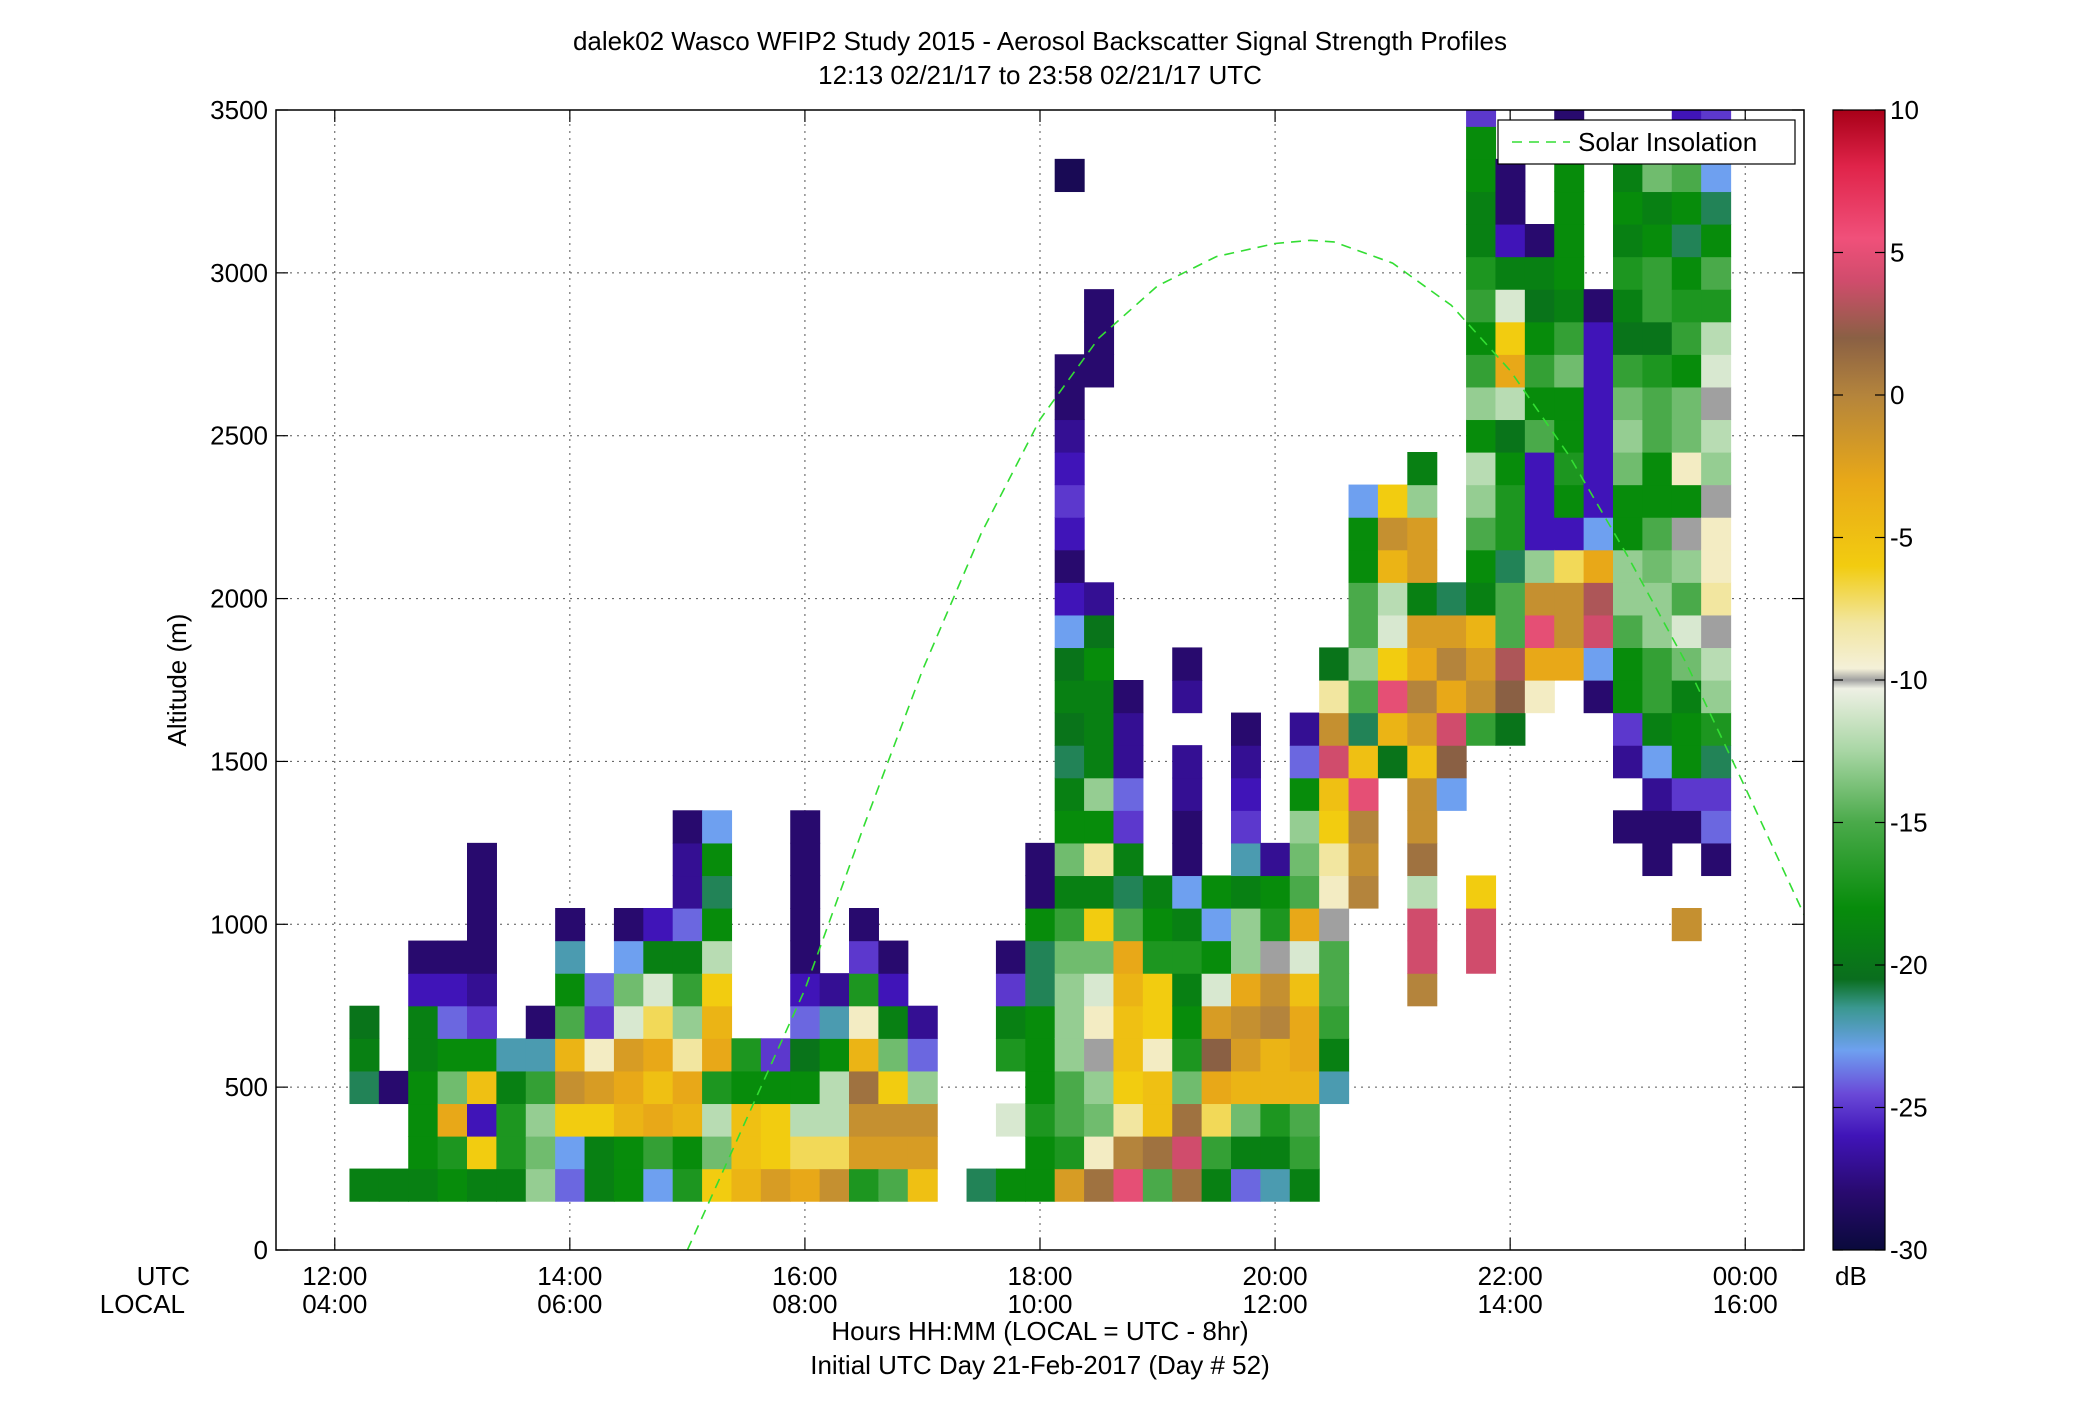  I want to click on x-tick-label-local-4: 12:00, so click(1275, 1304).